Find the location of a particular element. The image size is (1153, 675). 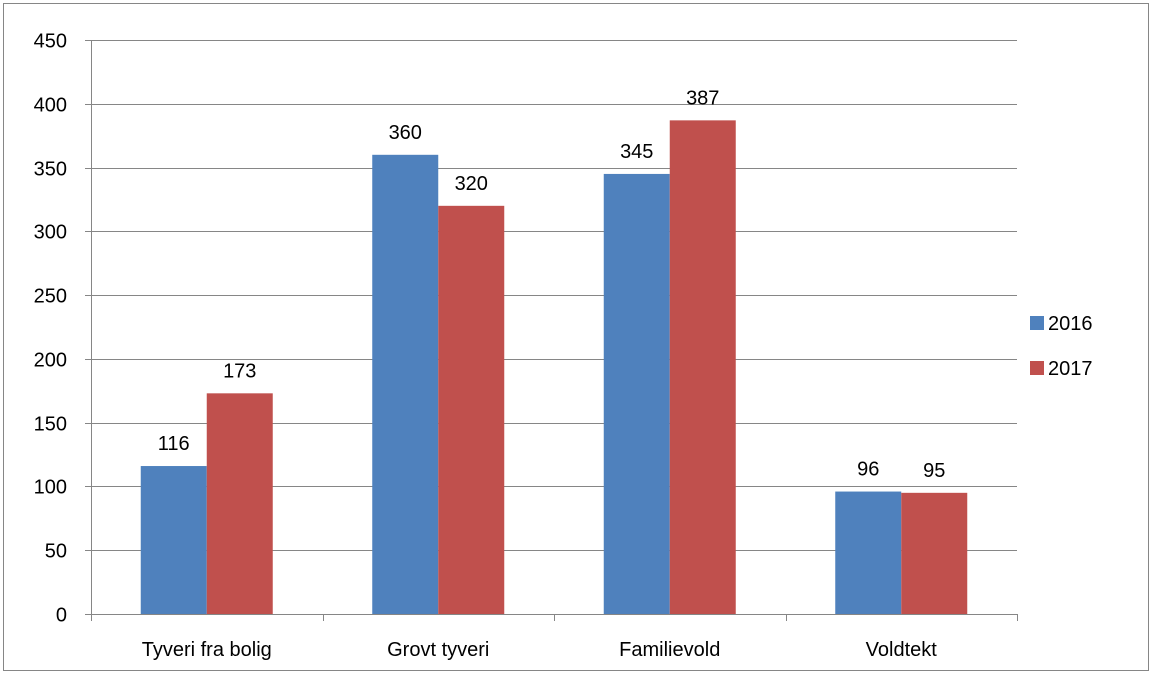

data-label: 96 is located at coordinates (868, 470).